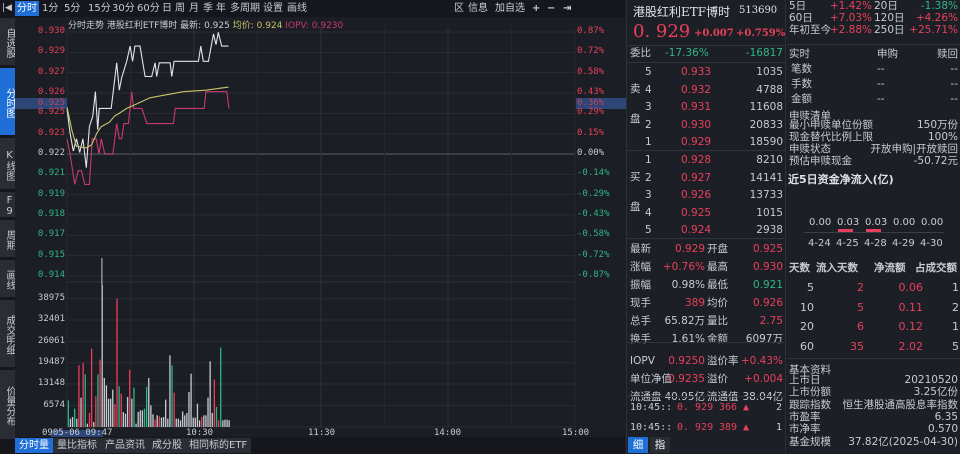 This screenshot has height=454, width=960. What do you see at coordinates (7, 102) in the screenshot?
I see `sidebar-item-1: 分时图` at bounding box center [7, 102].